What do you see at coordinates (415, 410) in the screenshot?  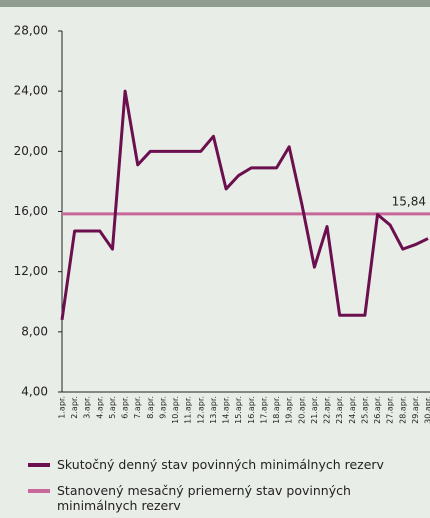 I see `x-tick-label: 29.apr.` at bounding box center [415, 410].